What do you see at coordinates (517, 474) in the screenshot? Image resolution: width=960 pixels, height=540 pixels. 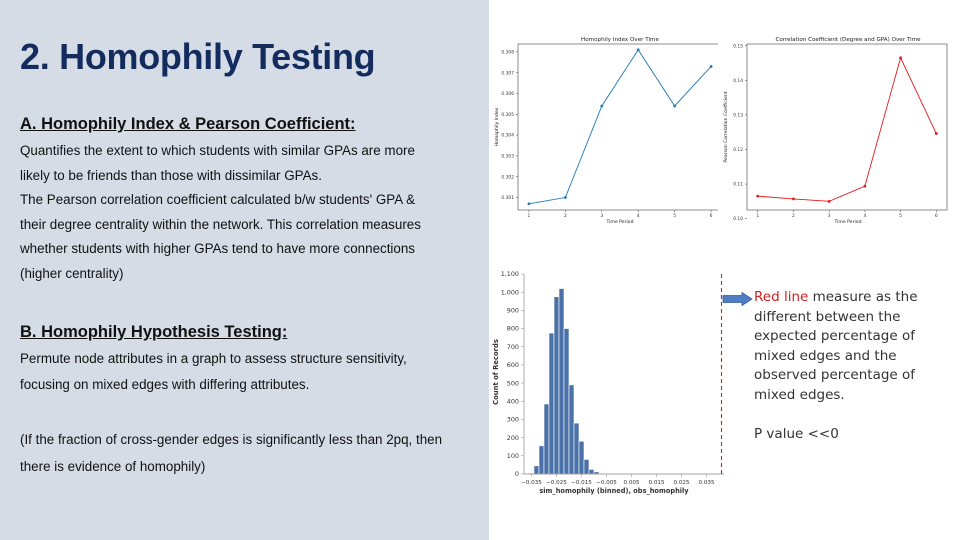 I see `y-tick-label: 0` at bounding box center [517, 474].